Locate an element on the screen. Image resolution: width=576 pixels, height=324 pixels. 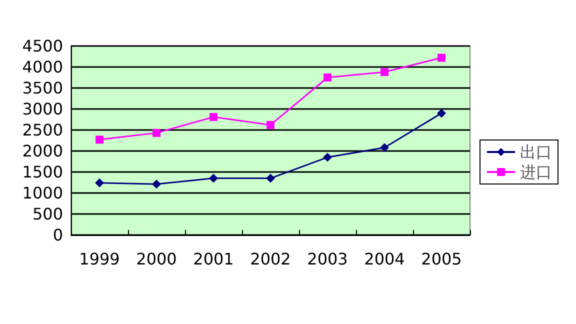
x-tick-label: 2004 is located at coordinates (384, 259).